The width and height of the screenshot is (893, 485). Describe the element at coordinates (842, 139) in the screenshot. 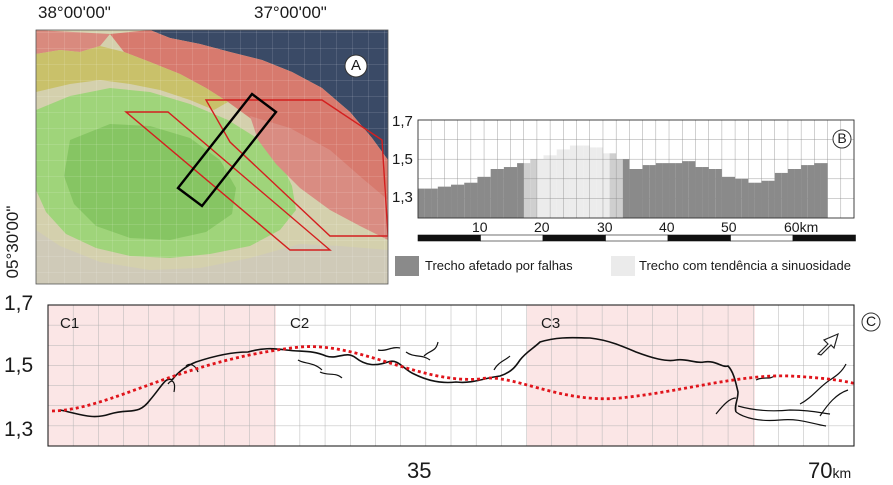

I see `panel-b-label-circle` at that location.